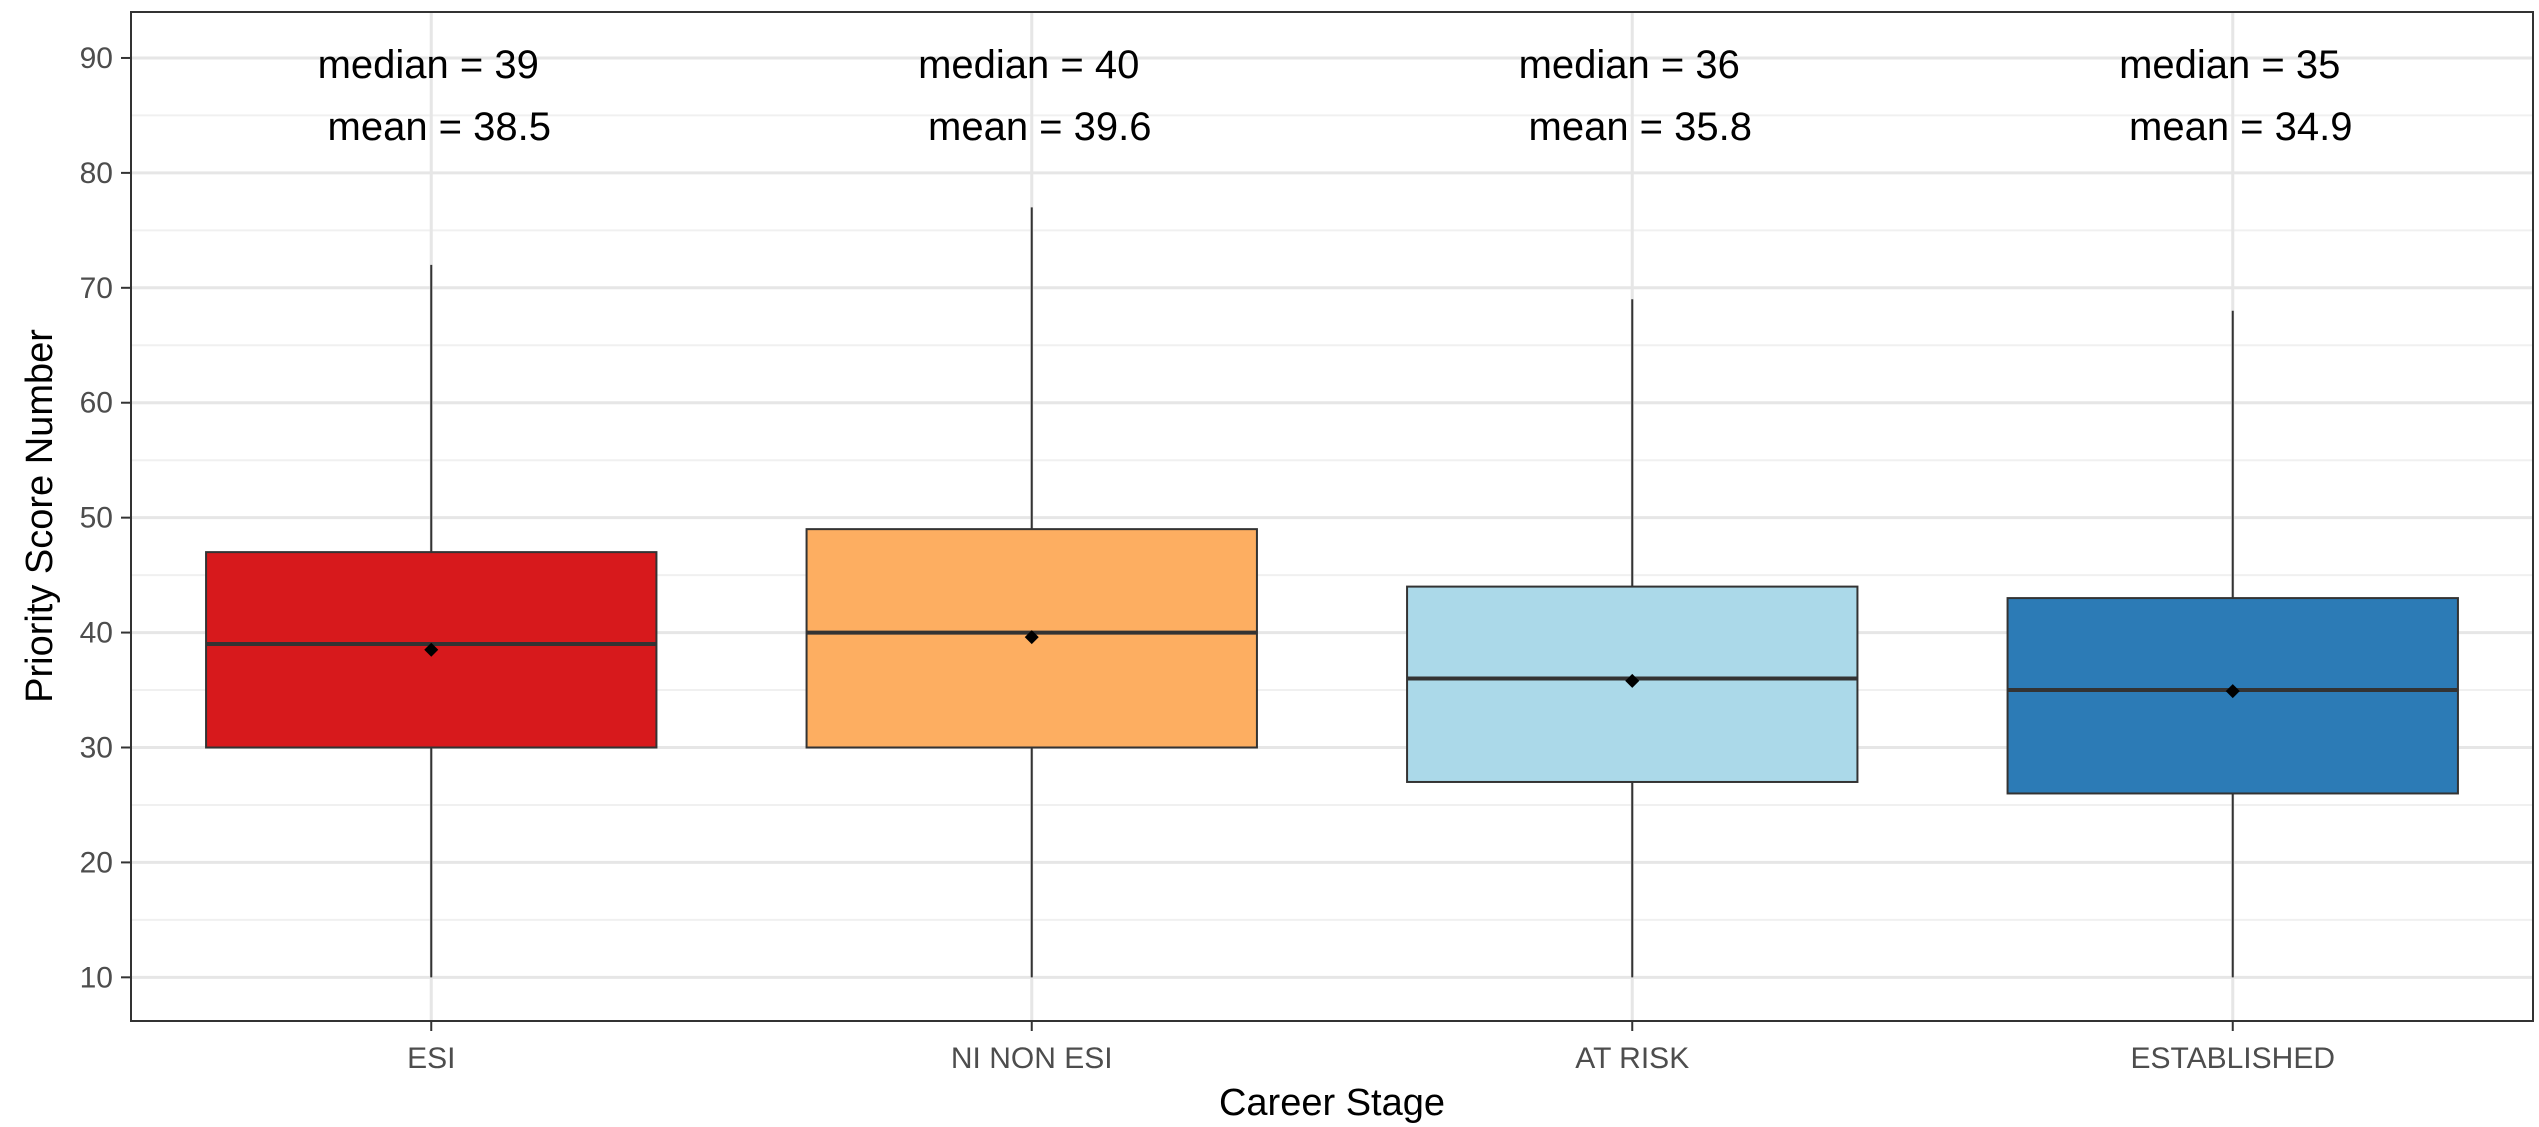 This screenshot has width=2539, height=1127. I want to click on y-axis: 10 20 30 40 50 60 70 80 90, so click(105, 518).